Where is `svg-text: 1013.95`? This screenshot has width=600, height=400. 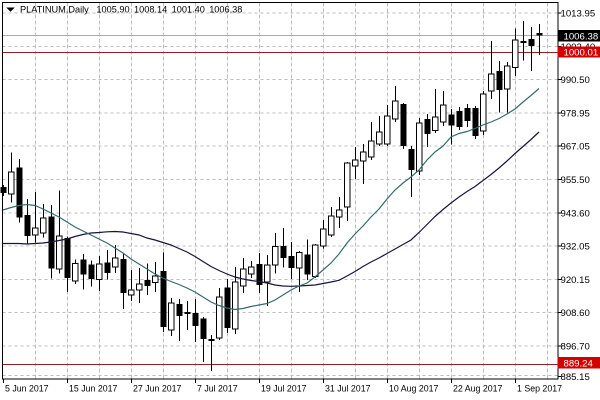
svg-text: 1013.95 is located at coordinates (578, 14).